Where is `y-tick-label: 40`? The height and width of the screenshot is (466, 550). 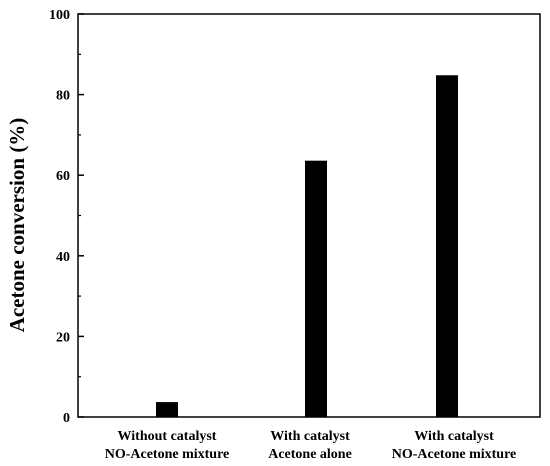 y-tick-label: 40 is located at coordinates (63, 257).